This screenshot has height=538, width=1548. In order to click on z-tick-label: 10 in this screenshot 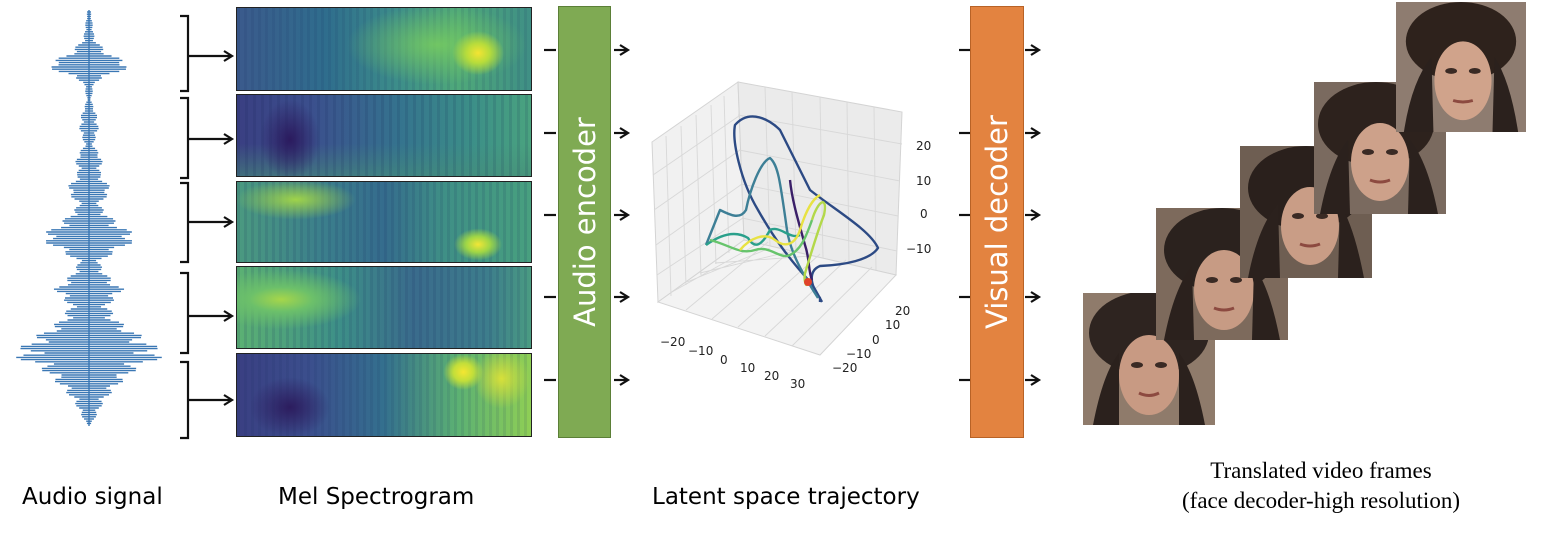, I will do `click(923, 181)`.